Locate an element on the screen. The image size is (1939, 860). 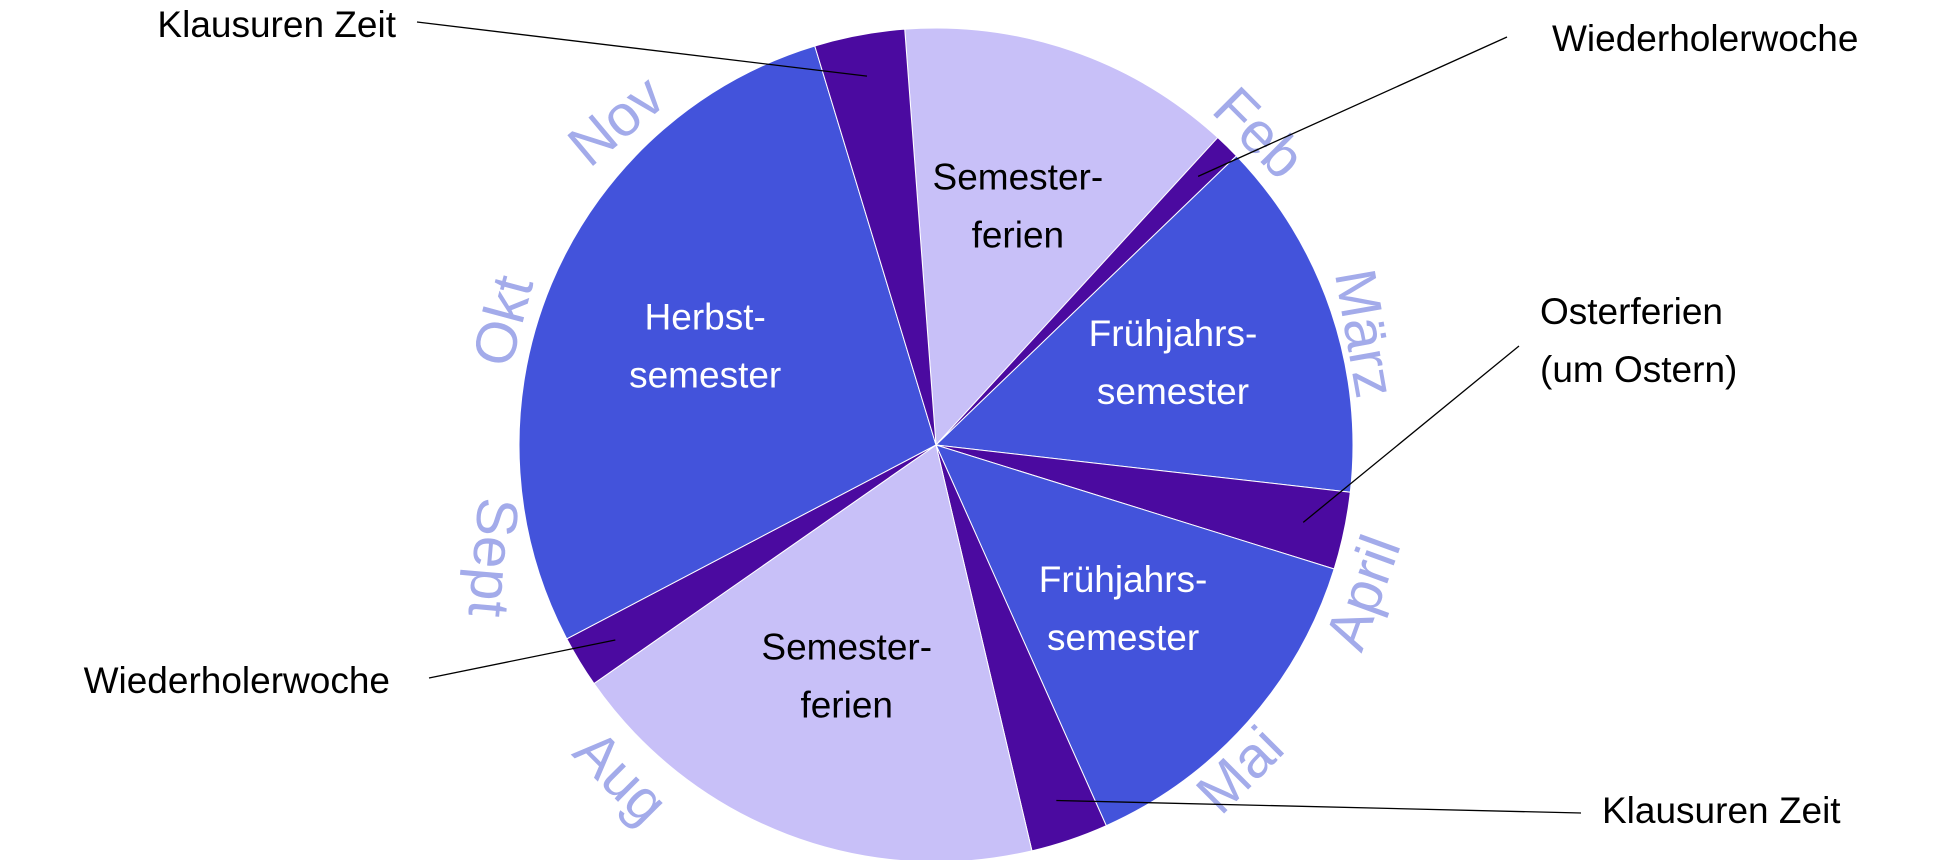
slice-label: Osterferien (um Ostern) is located at coordinates (1638, 340).